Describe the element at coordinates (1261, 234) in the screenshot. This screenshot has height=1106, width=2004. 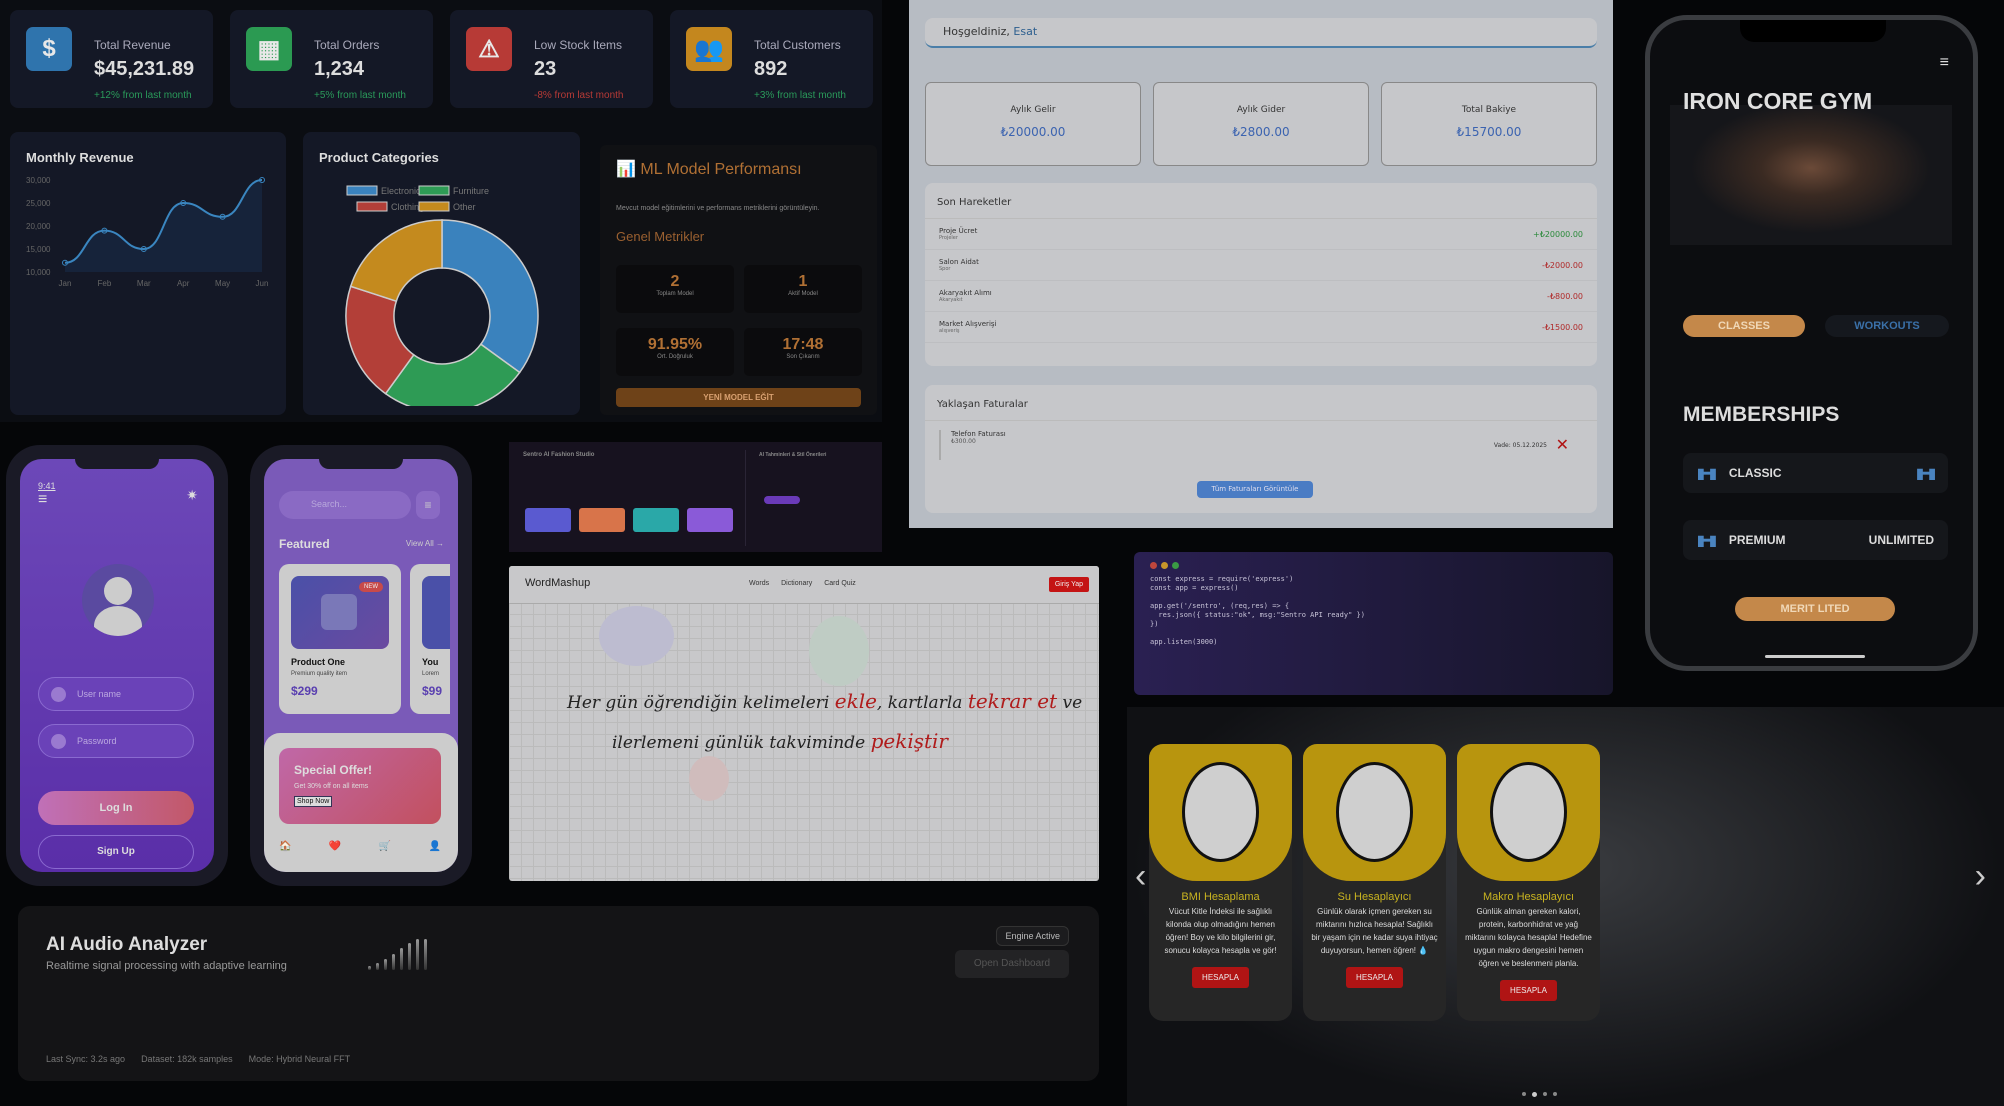
I see `transaction-row: Proje Ücret Projeler +₺20000.00` at that location.